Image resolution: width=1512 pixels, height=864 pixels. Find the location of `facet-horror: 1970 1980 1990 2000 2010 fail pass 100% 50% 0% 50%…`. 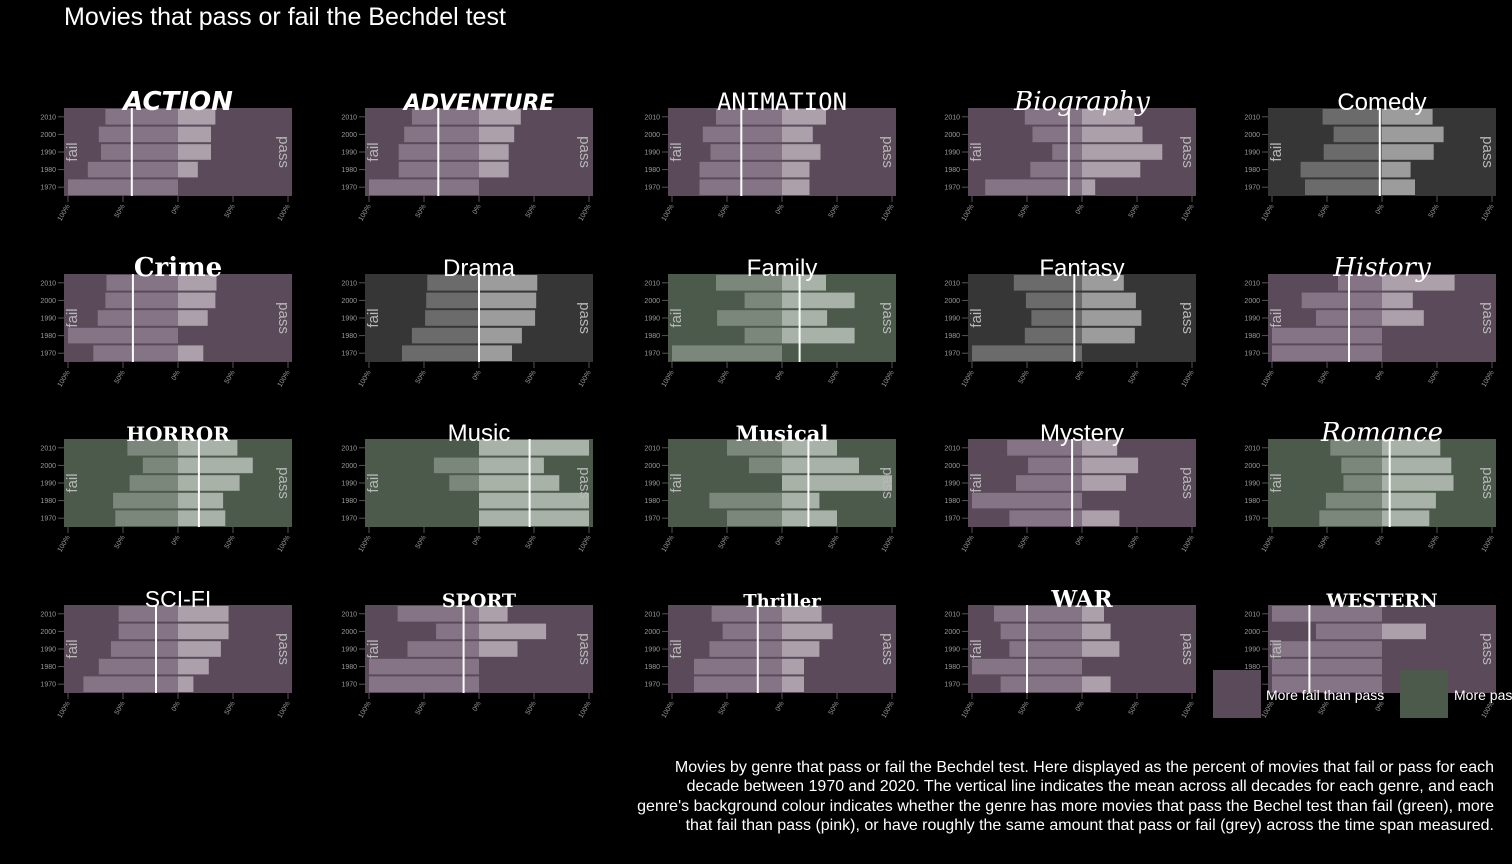

facet-horror: 1970 1980 1990 2000 2010 fail pass 100% 50% 0% 50%… is located at coordinates (166, 488).